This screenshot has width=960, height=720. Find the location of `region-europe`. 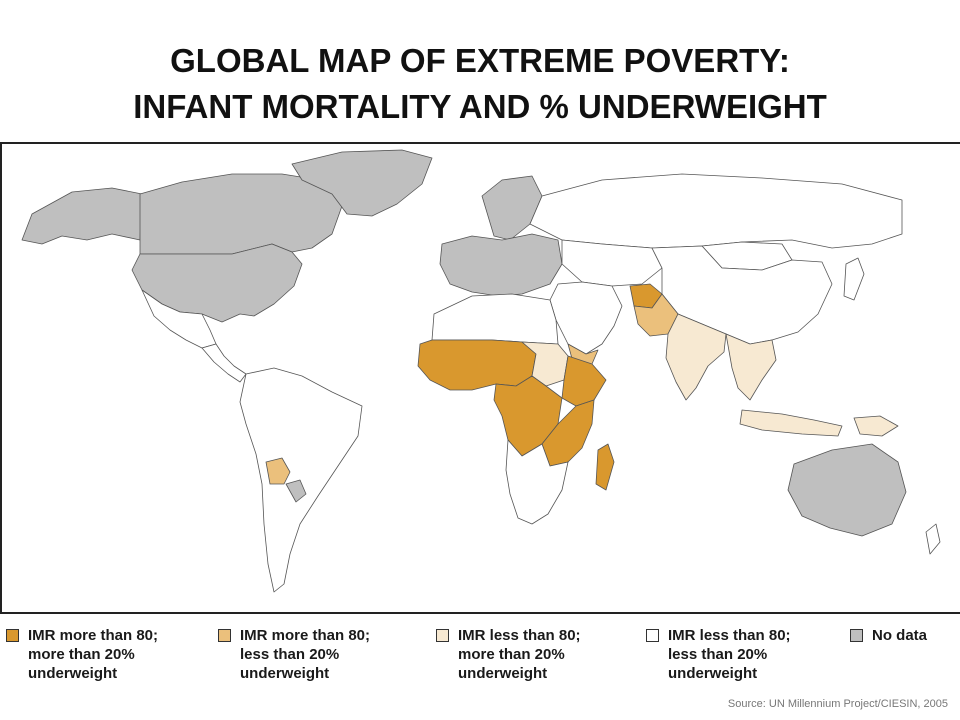

region-europe is located at coordinates (501, 265).